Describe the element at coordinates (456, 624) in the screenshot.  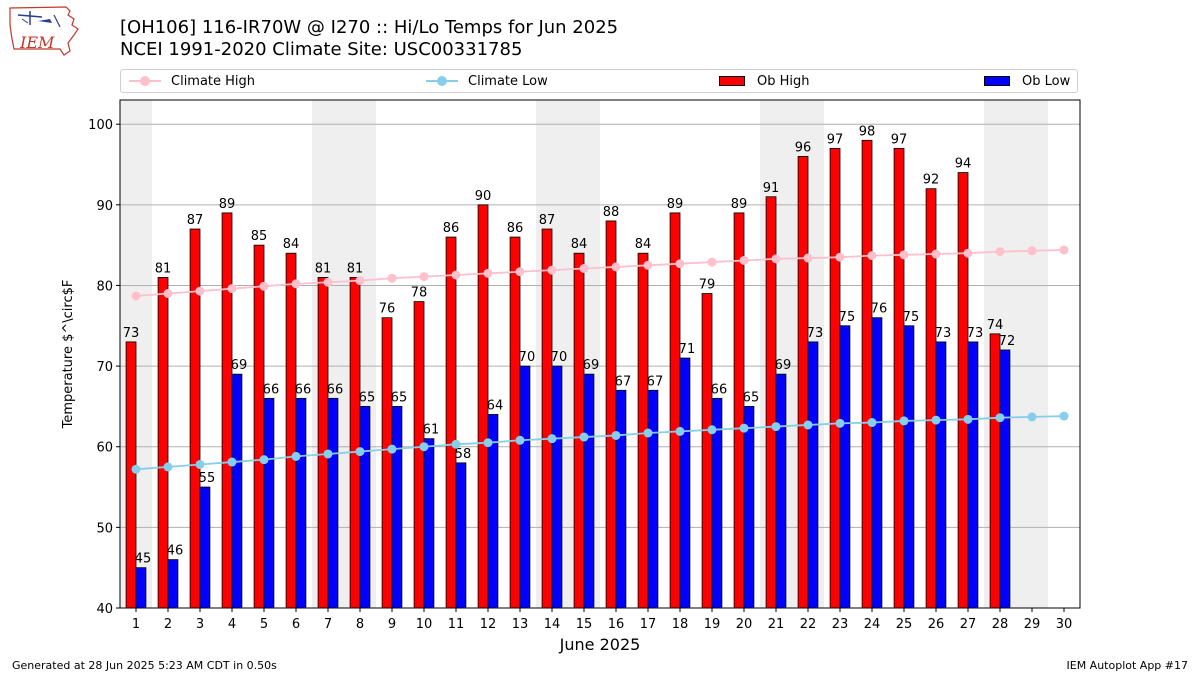
I see `x-tick-label: 11` at that location.